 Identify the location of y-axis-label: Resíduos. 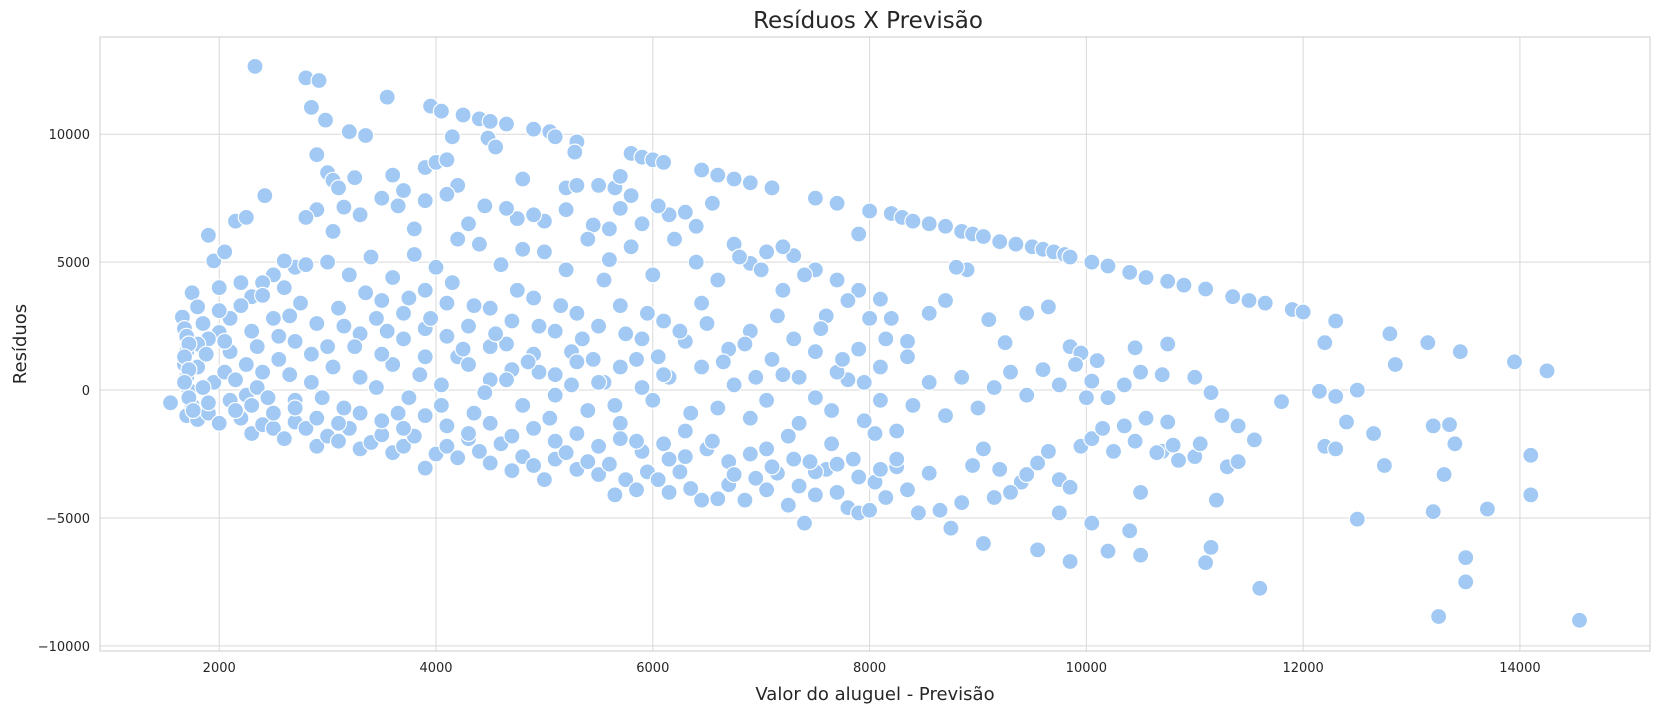
(20, 344).